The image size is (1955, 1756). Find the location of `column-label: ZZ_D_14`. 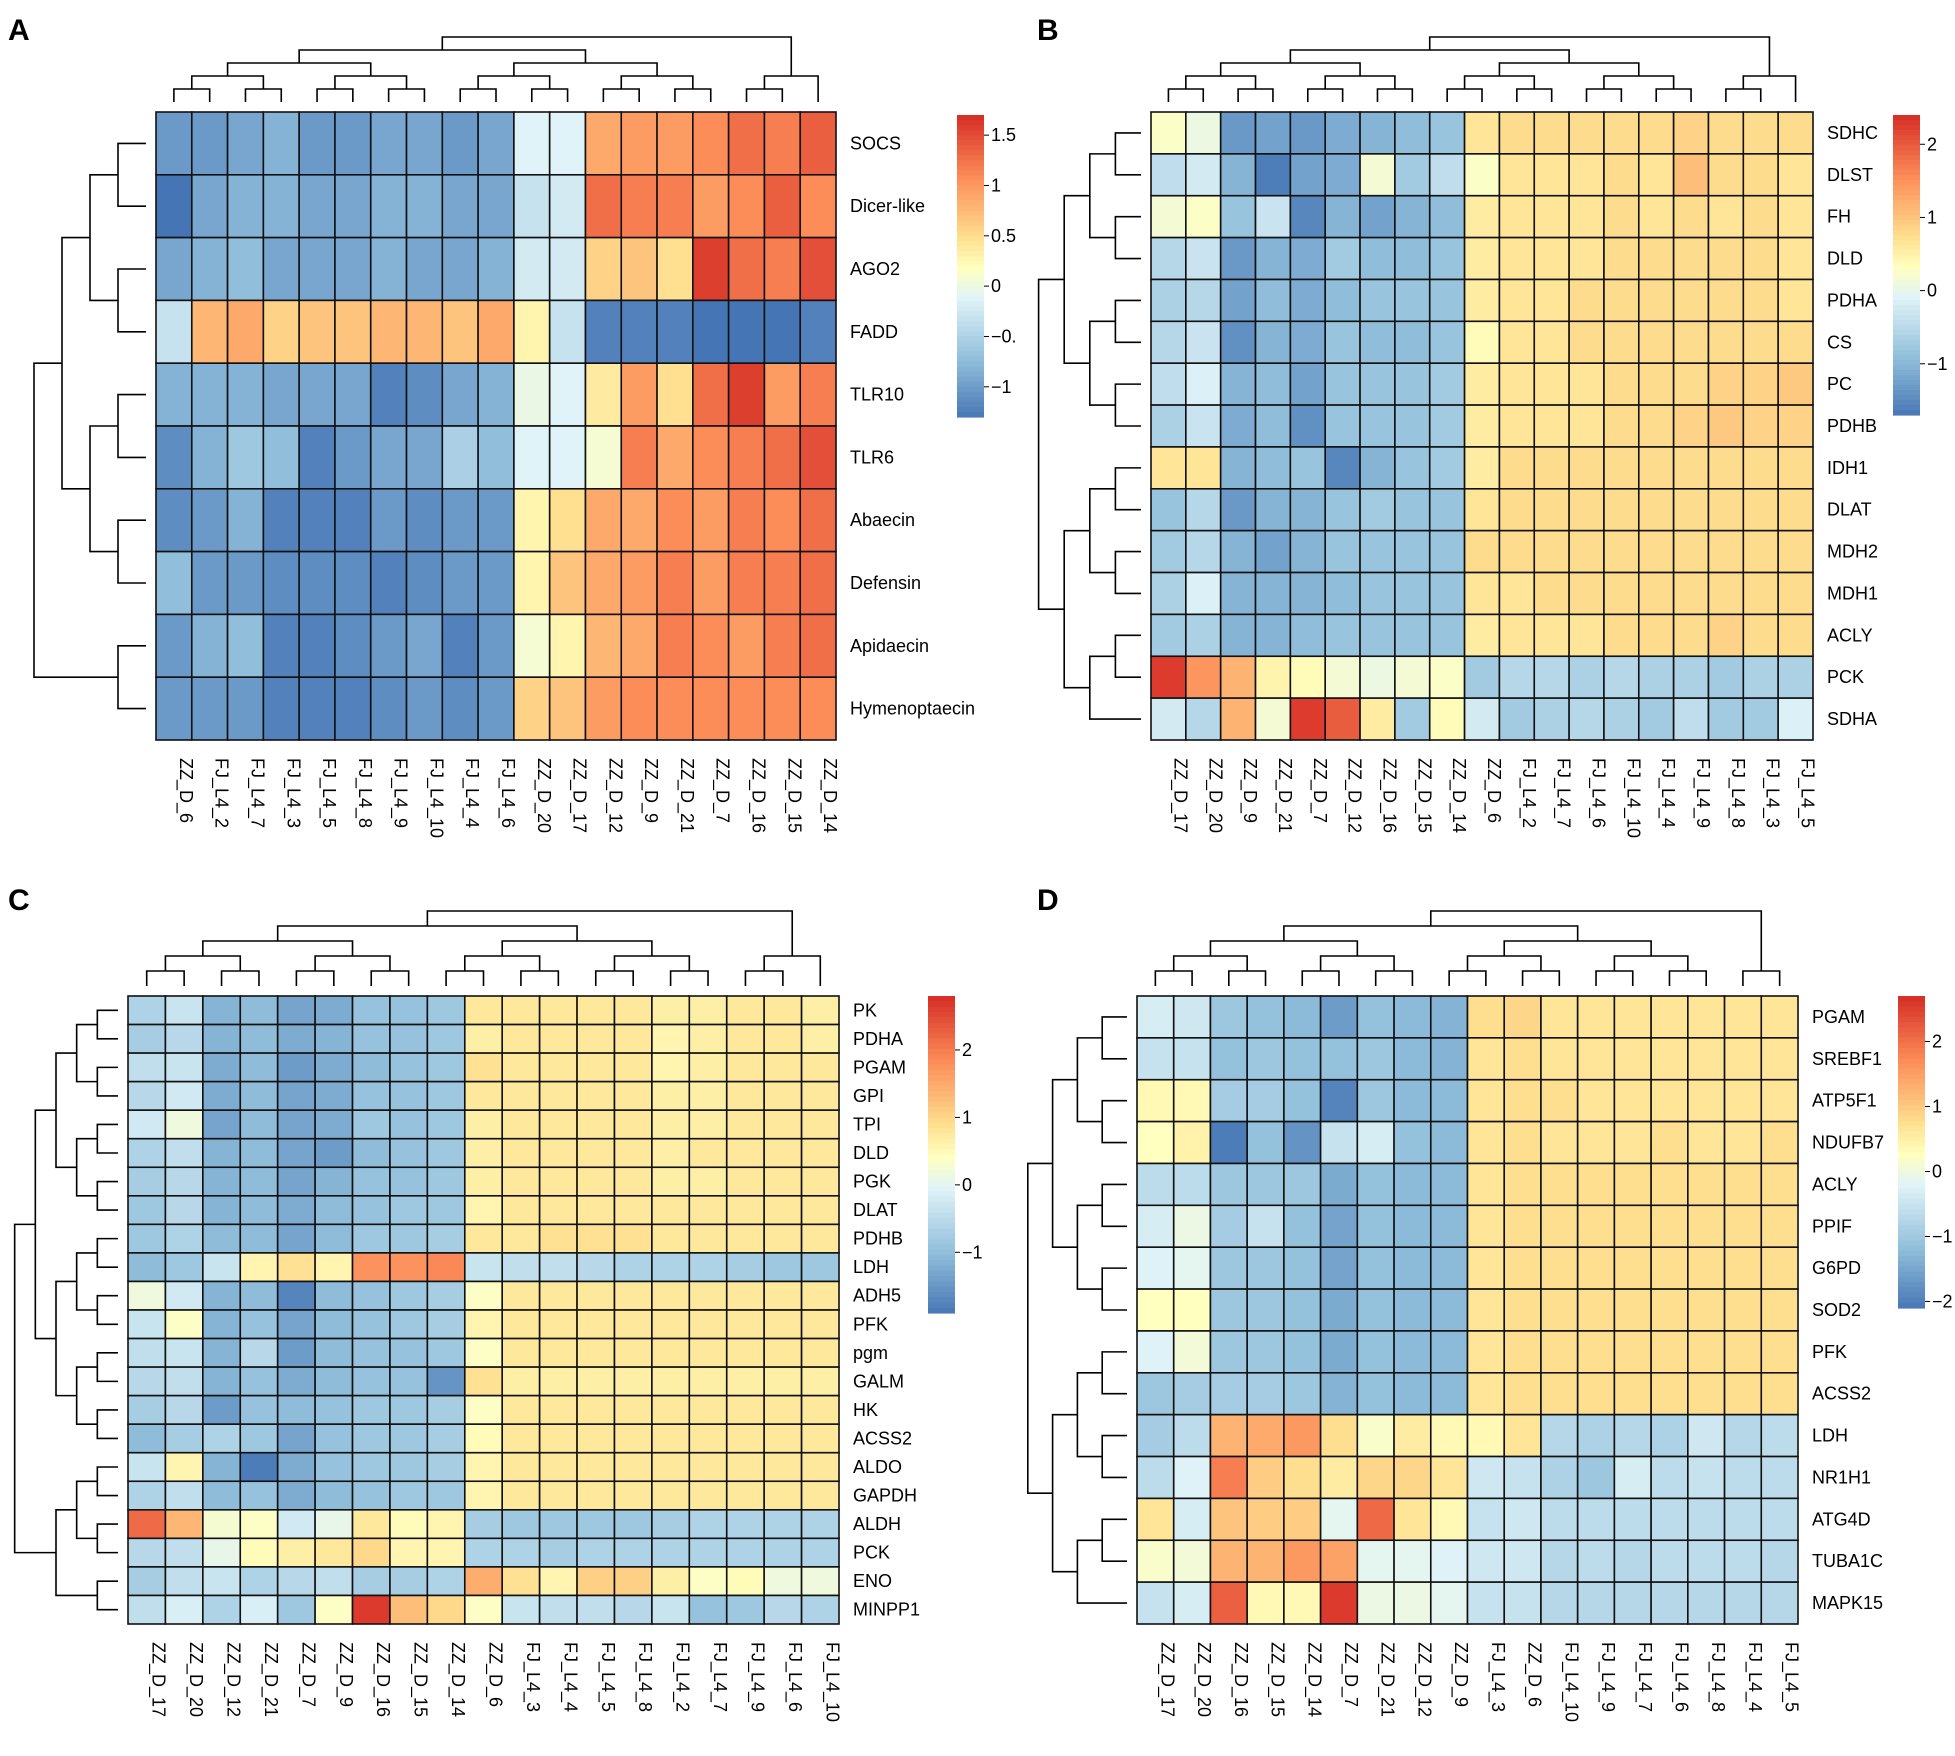

column-label: ZZ_D_14 is located at coordinates (457, 1679).